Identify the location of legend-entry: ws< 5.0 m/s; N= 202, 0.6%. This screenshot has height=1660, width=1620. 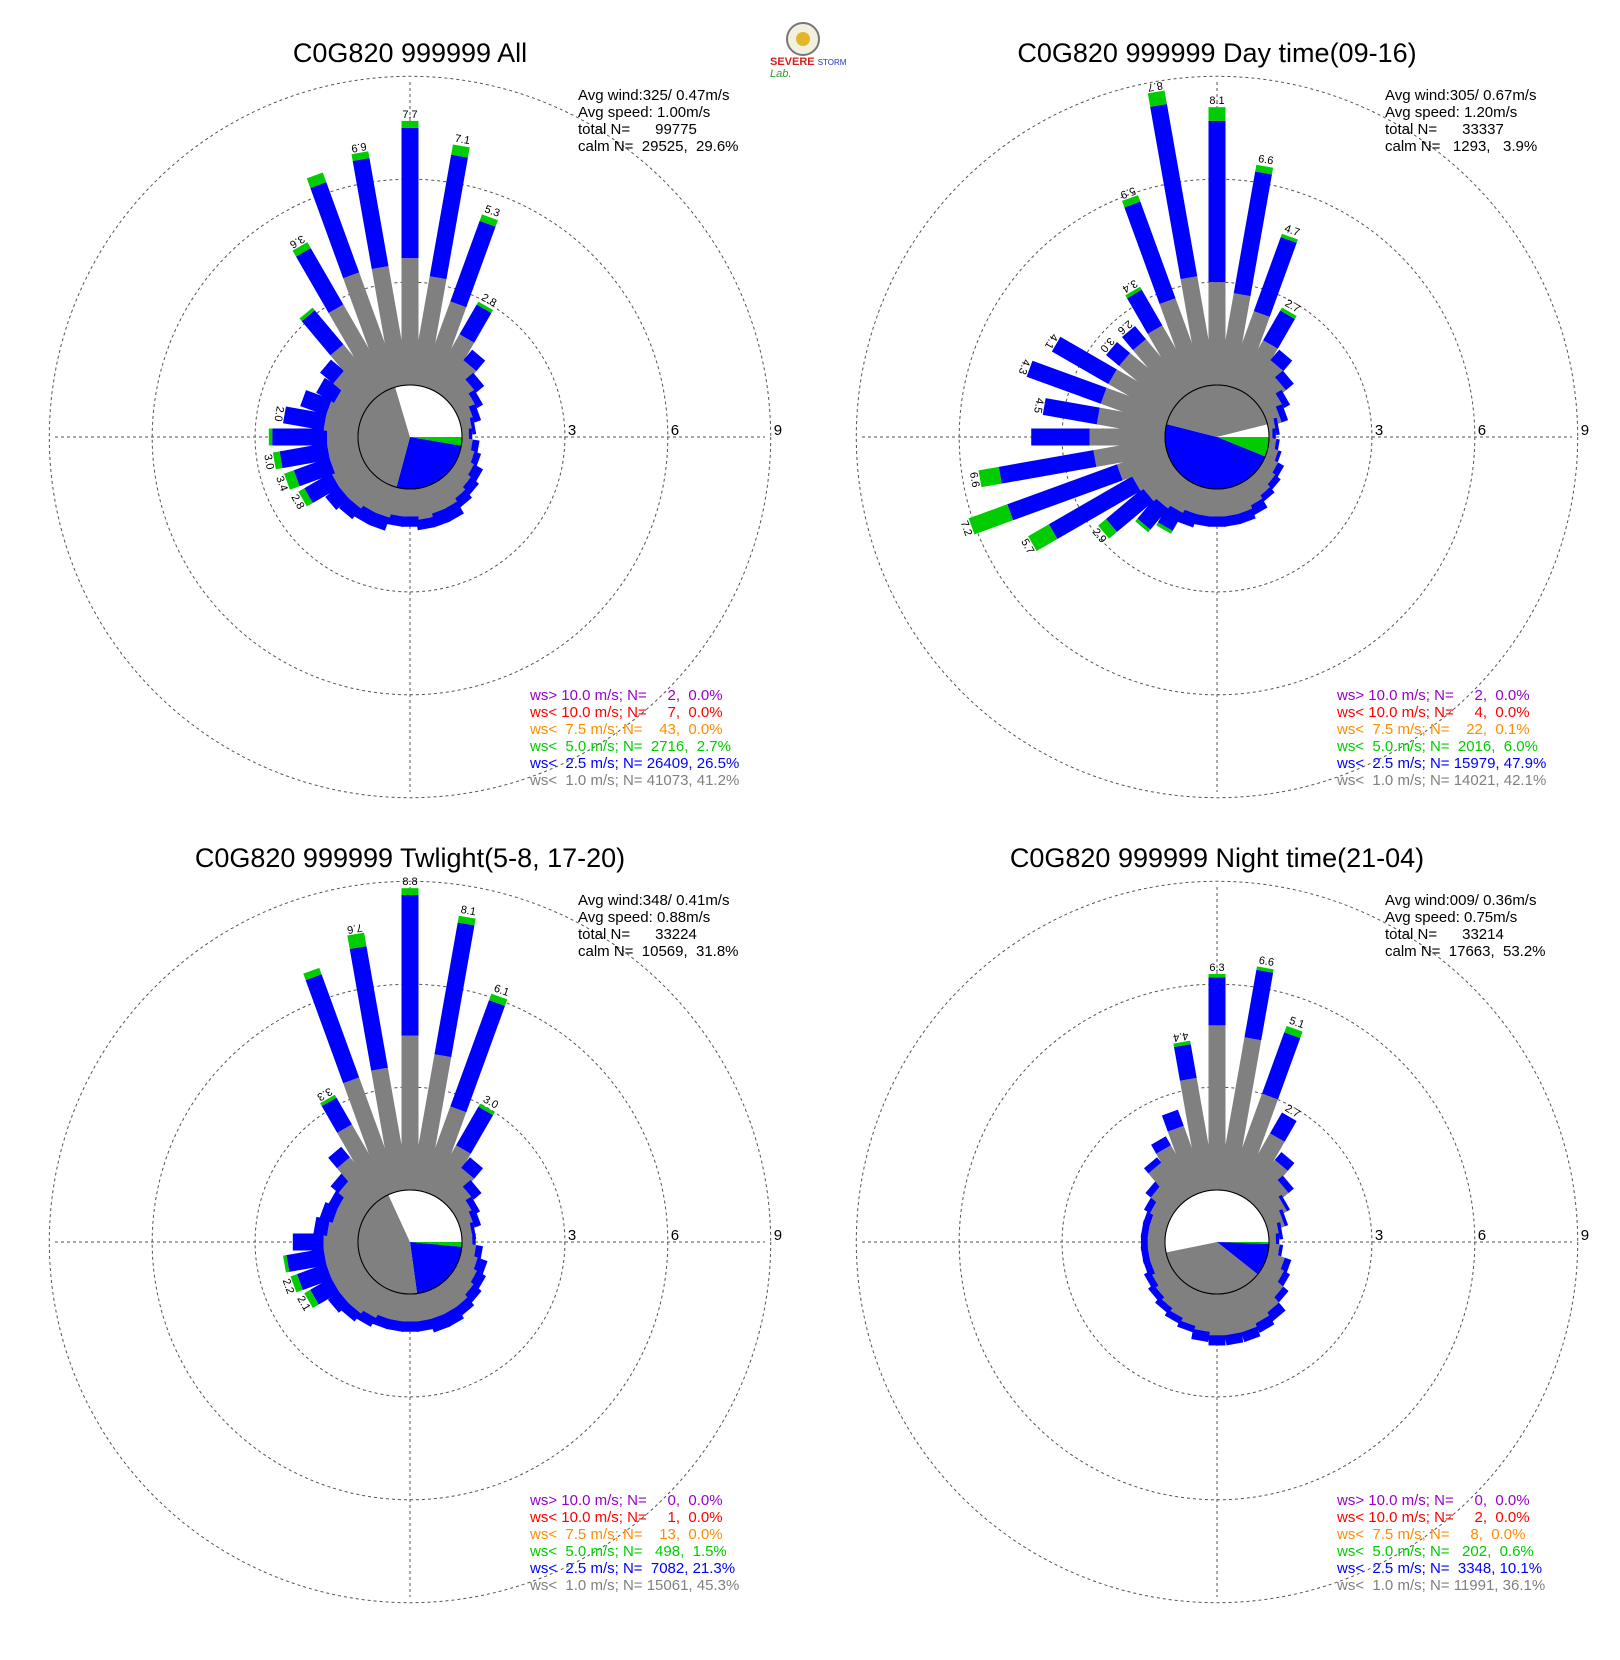
(1435, 1551).